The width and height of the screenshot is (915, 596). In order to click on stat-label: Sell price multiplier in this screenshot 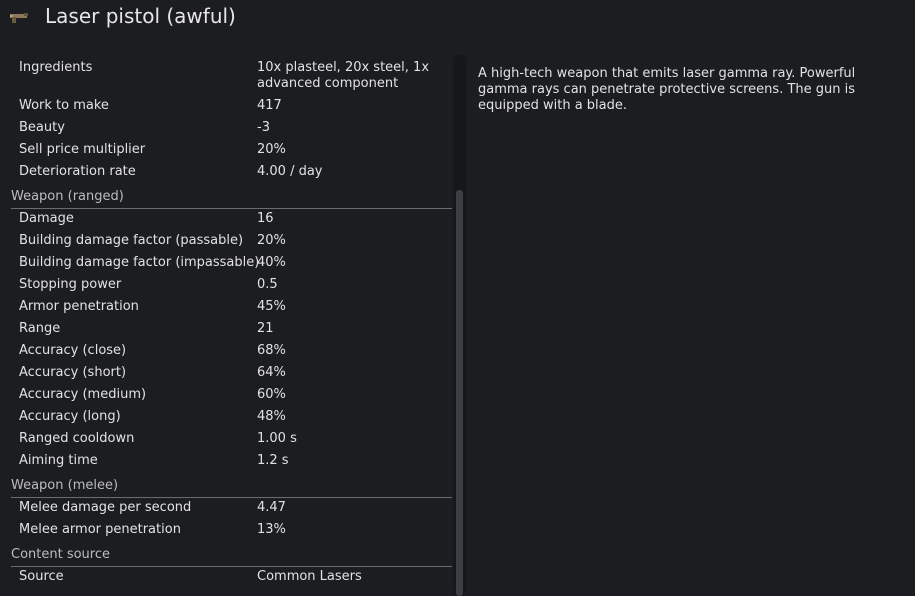, I will do `click(82, 149)`.